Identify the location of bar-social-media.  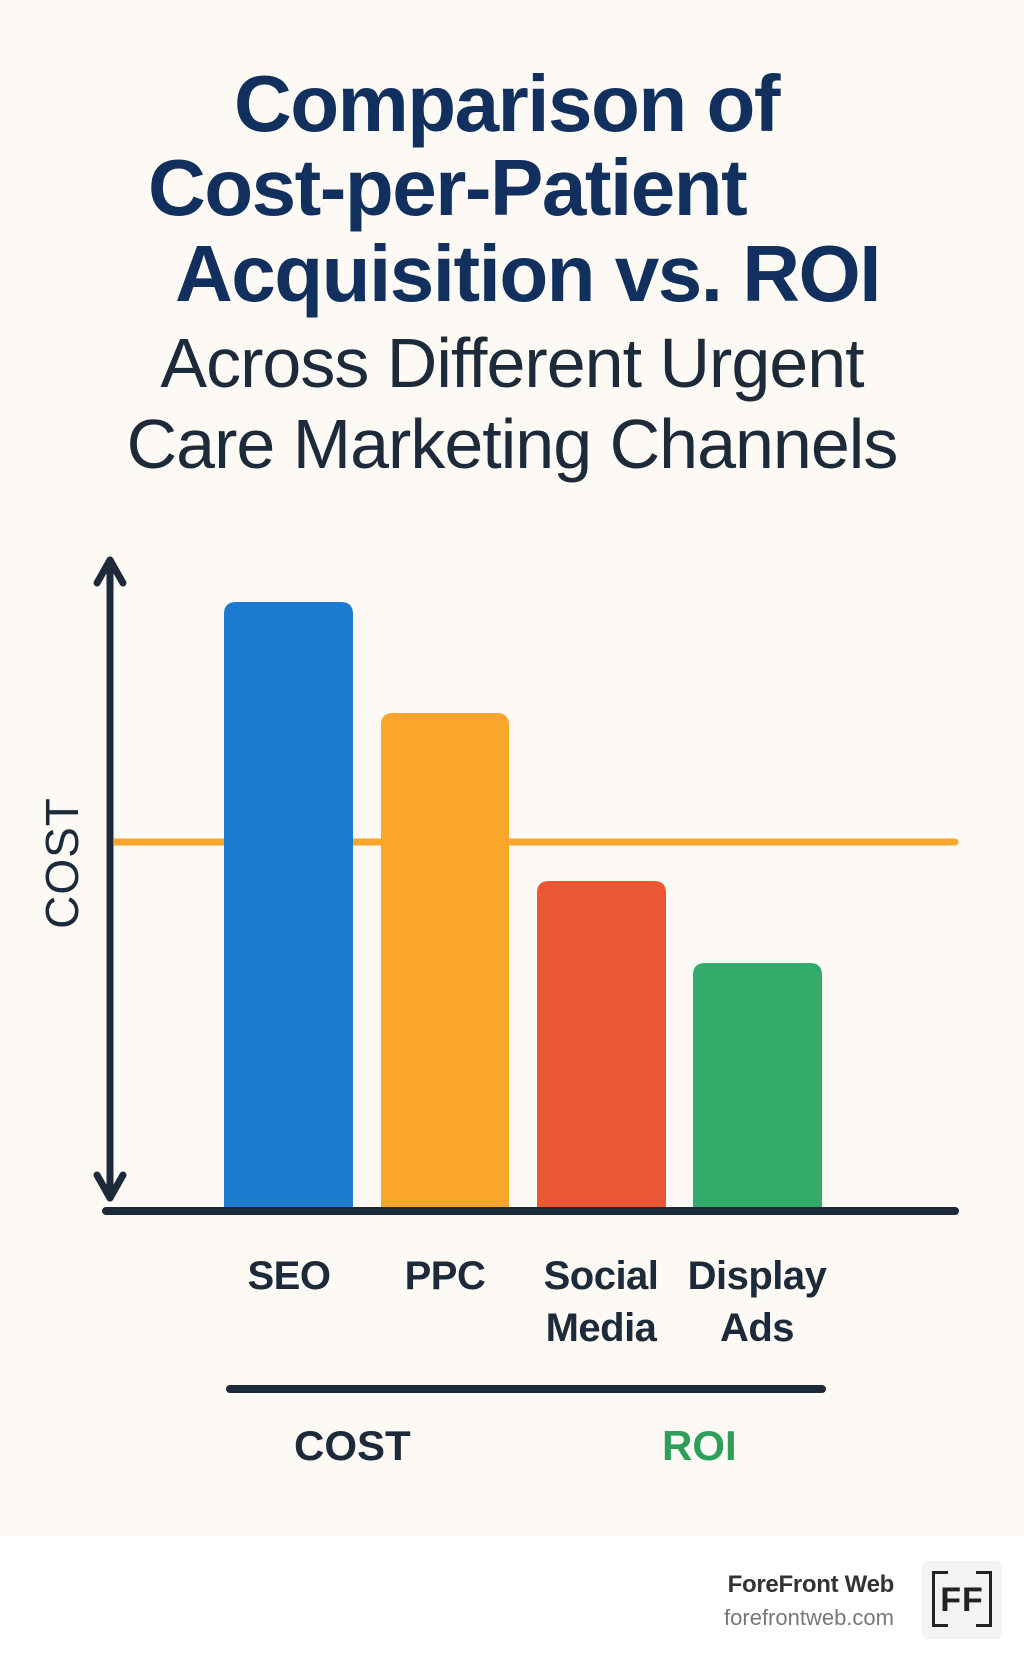
(601, 1044).